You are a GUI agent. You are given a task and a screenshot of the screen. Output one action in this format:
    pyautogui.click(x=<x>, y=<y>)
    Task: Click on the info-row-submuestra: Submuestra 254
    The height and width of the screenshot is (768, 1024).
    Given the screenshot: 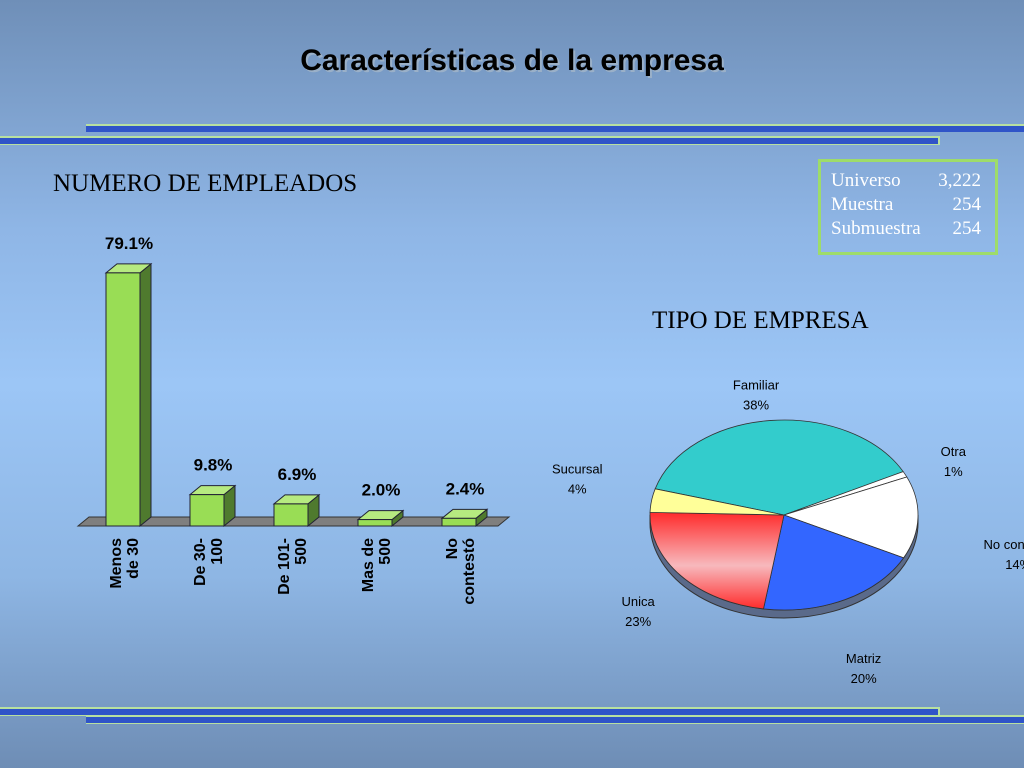 What is the action you would take?
    pyautogui.click(x=913, y=229)
    